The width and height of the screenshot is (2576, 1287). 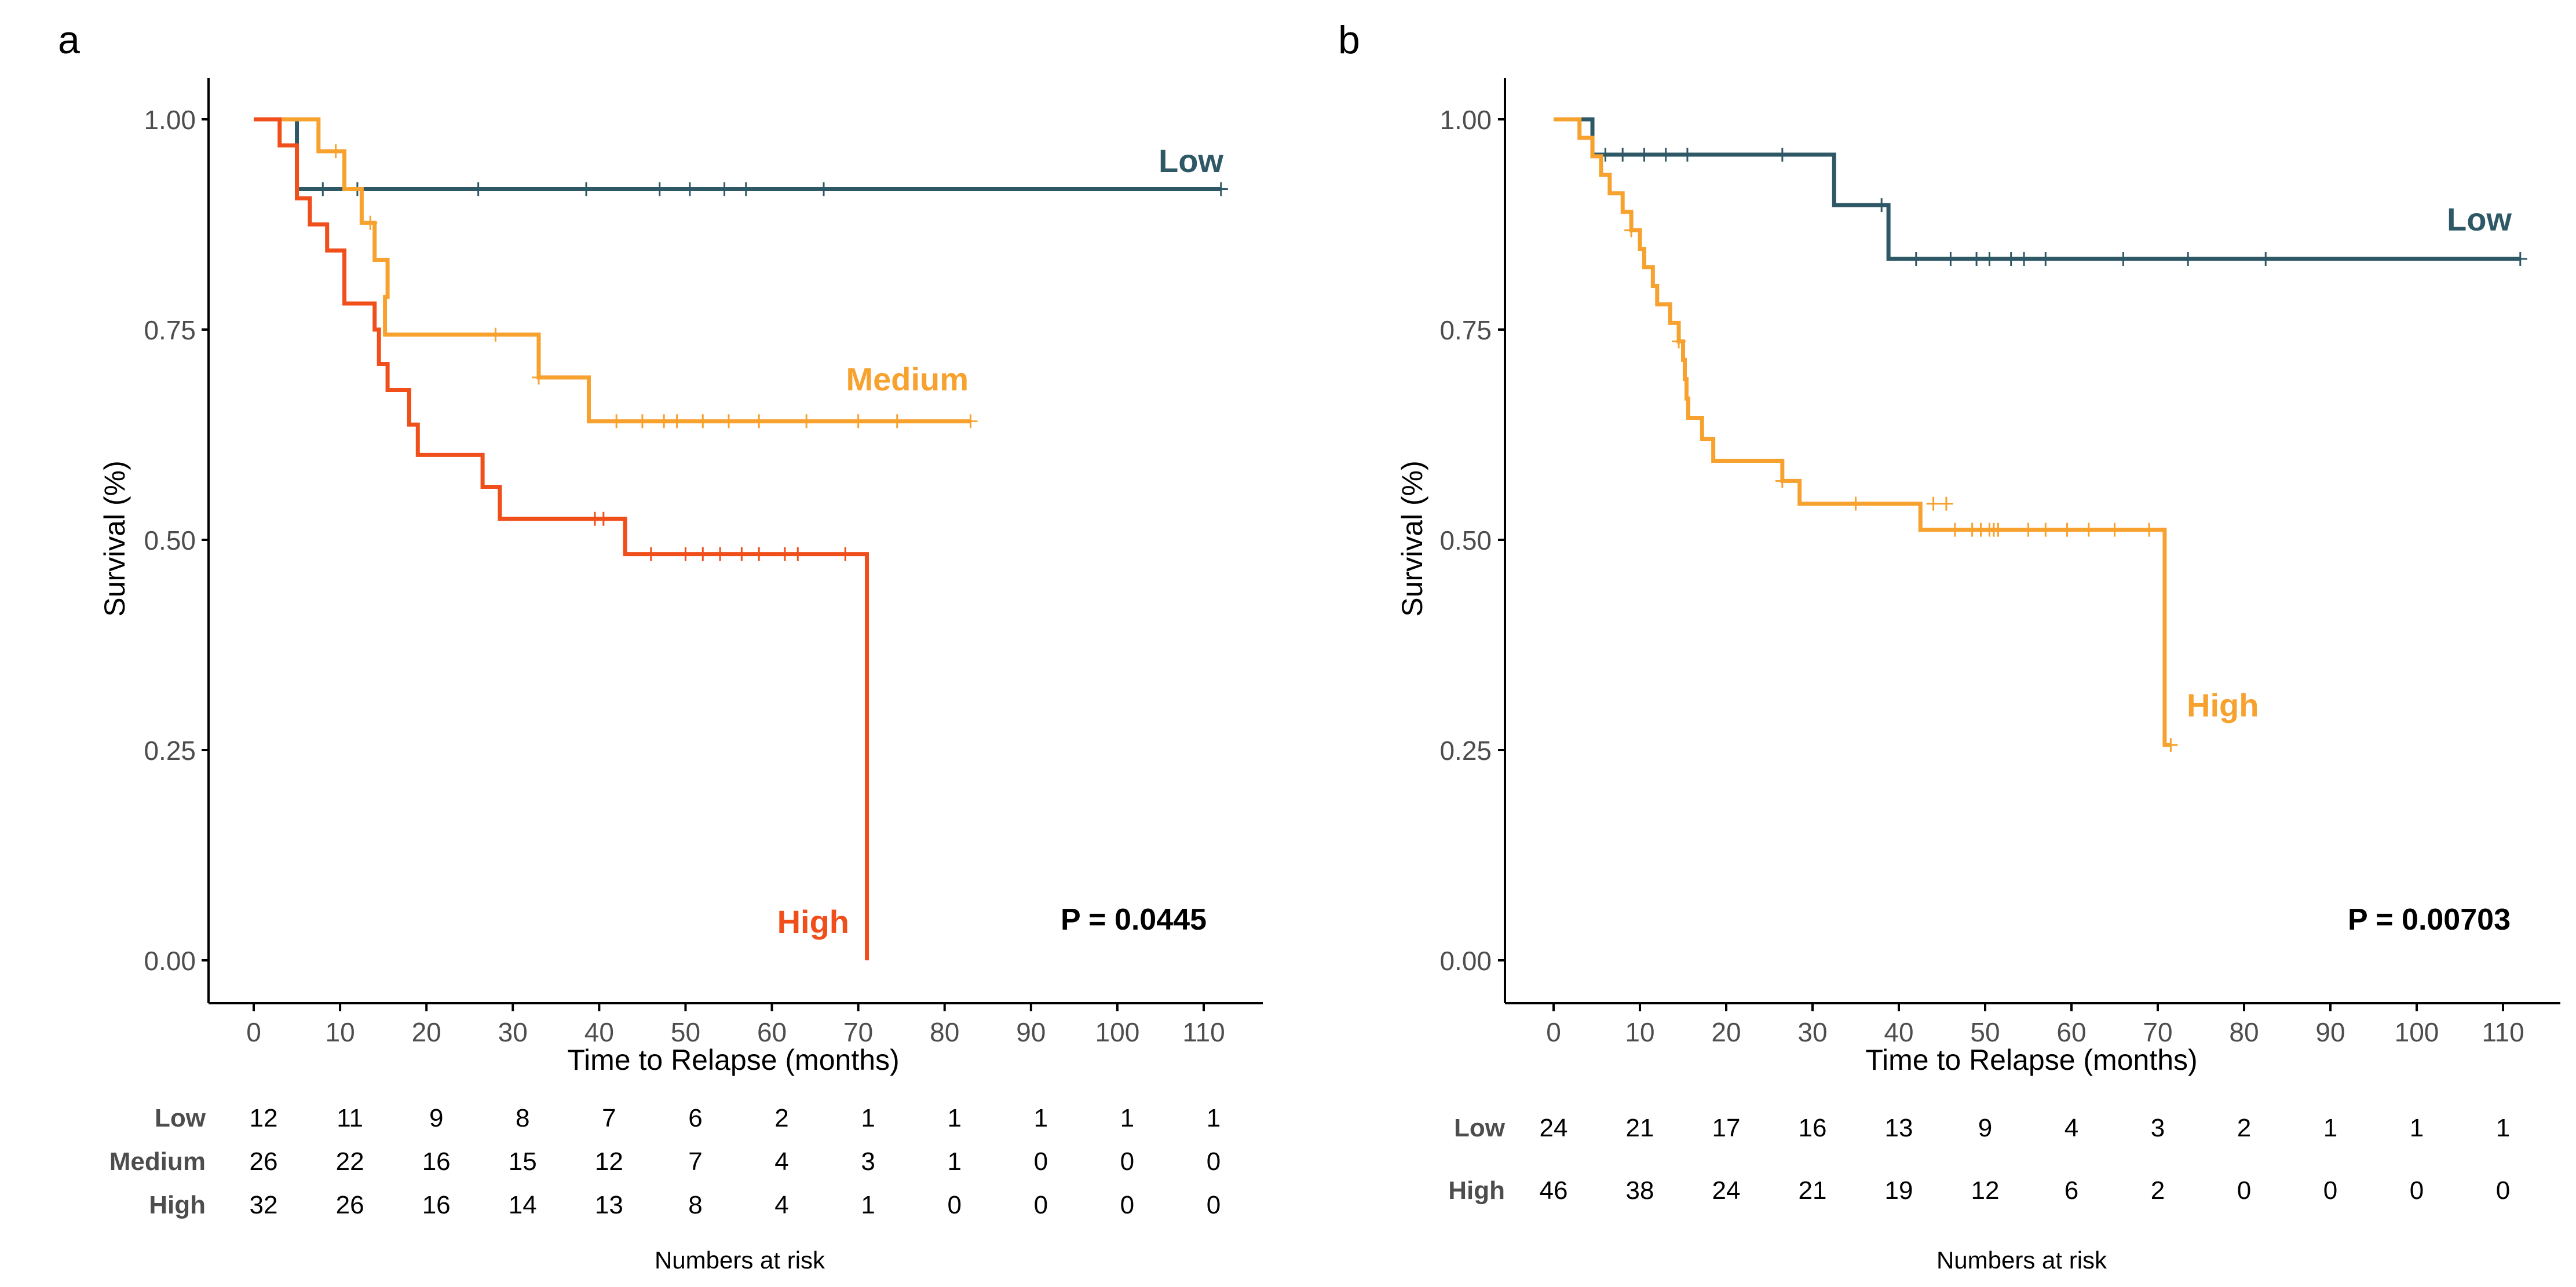 What do you see at coordinates (2158, 1190) in the screenshot?
I see `risk-value: 2` at bounding box center [2158, 1190].